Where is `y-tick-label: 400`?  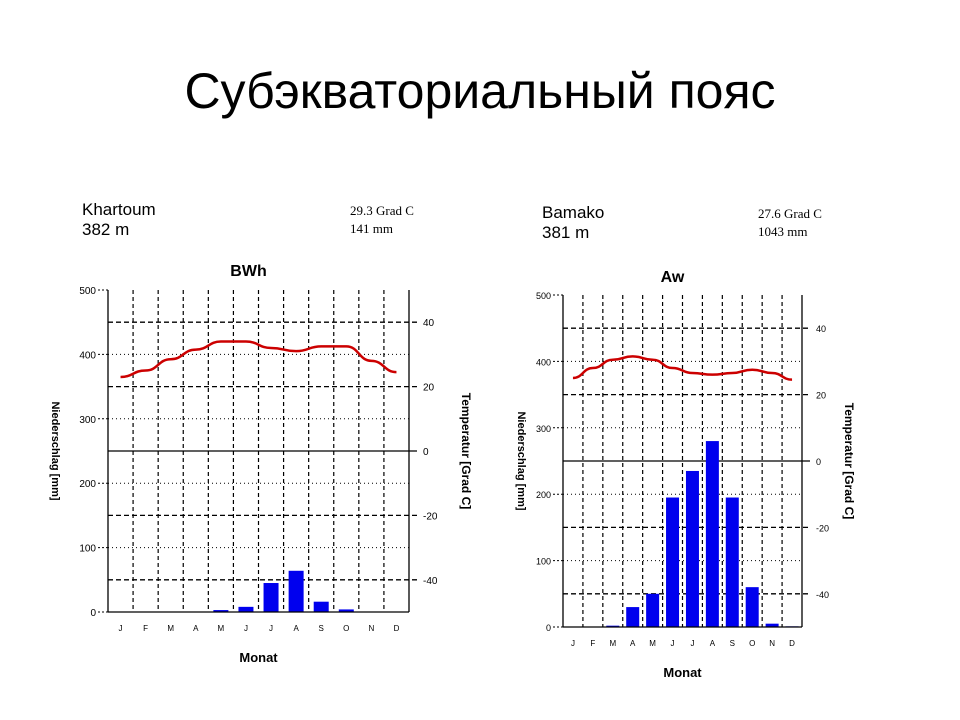 y-tick-label: 400 is located at coordinates (87, 355).